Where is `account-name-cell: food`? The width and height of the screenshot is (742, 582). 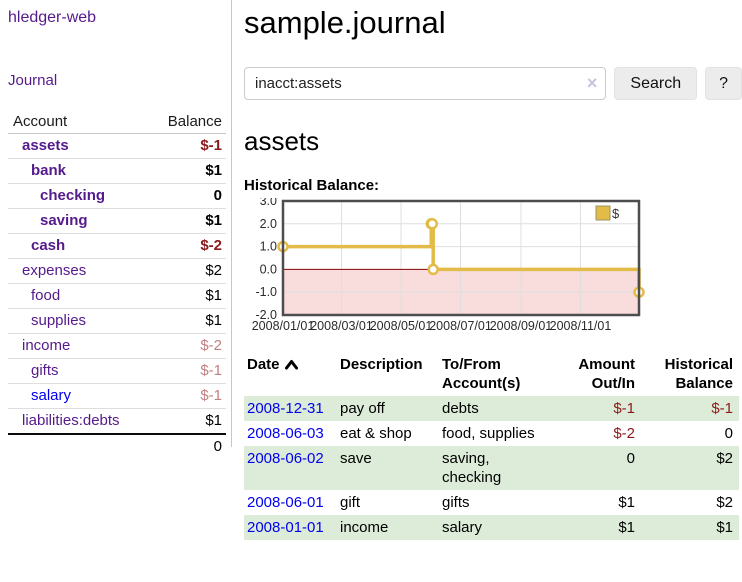
account-name-cell: food is located at coordinates (79, 296).